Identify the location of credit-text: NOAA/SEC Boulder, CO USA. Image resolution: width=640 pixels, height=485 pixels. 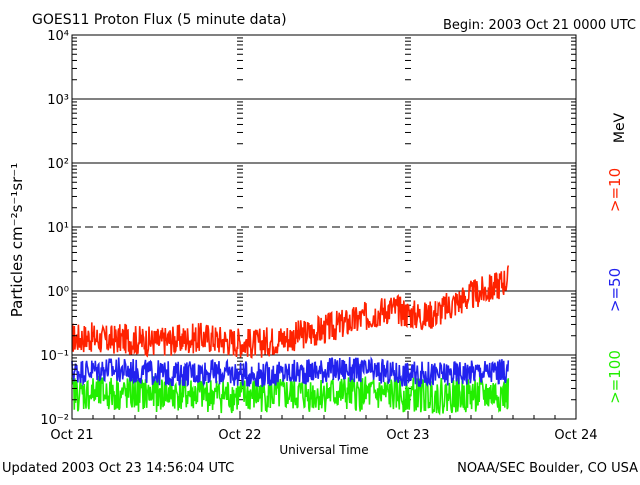
(547, 468).